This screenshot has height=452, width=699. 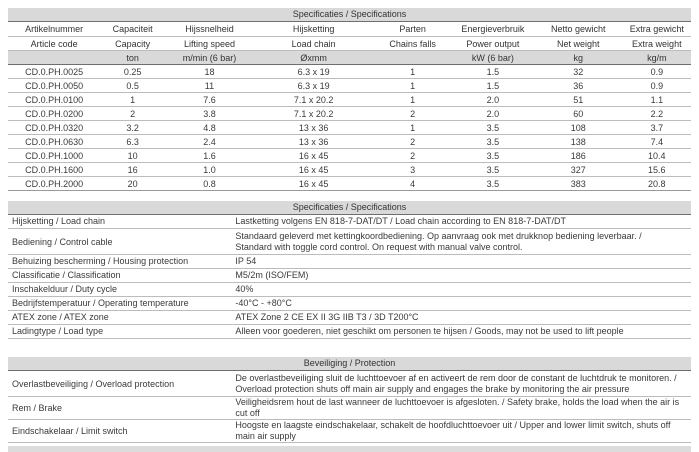 What do you see at coordinates (209, 141) in the screenshot?
I see `spec-value-cell: 2.4` at bounding box center [209, 141].